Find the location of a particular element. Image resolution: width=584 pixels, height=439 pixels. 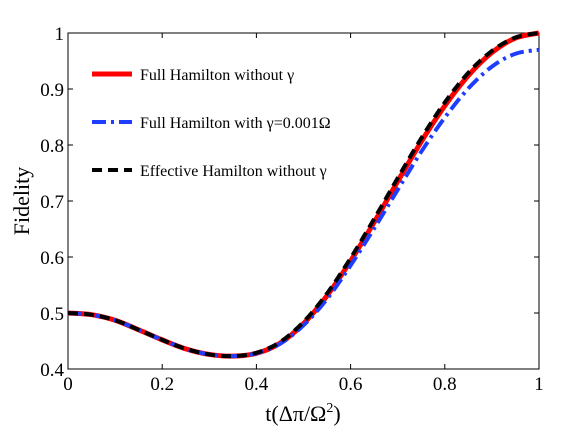

y-tick-label-1: 0.5 is located at coordinates (52, 314).